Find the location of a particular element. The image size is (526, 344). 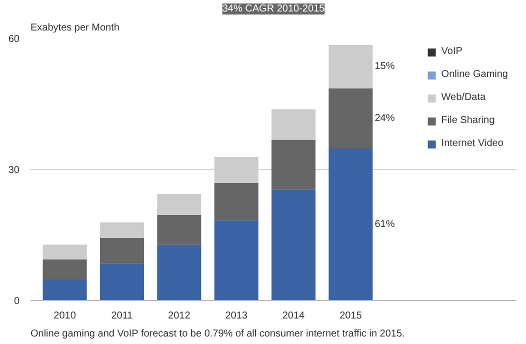

y-axis-title: Exabytes per Month is located at coordinates (75, 28).